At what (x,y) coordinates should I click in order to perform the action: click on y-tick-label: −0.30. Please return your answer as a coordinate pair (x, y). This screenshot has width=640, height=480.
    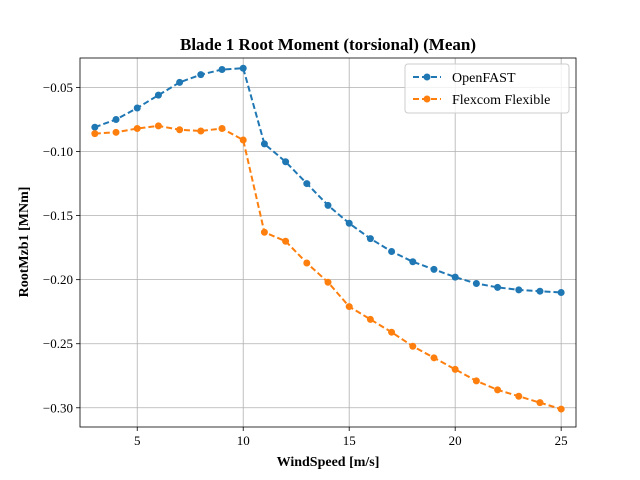
    Looking at the image, I should click on (58, 407).